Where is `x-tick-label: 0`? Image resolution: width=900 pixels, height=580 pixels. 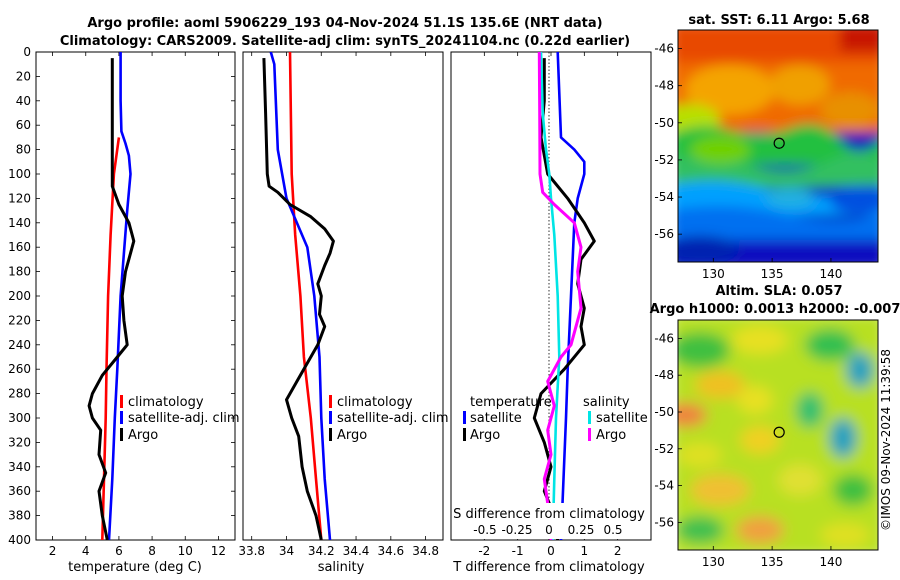
x-tick-label: 0 is located at coordinates (551, 551).